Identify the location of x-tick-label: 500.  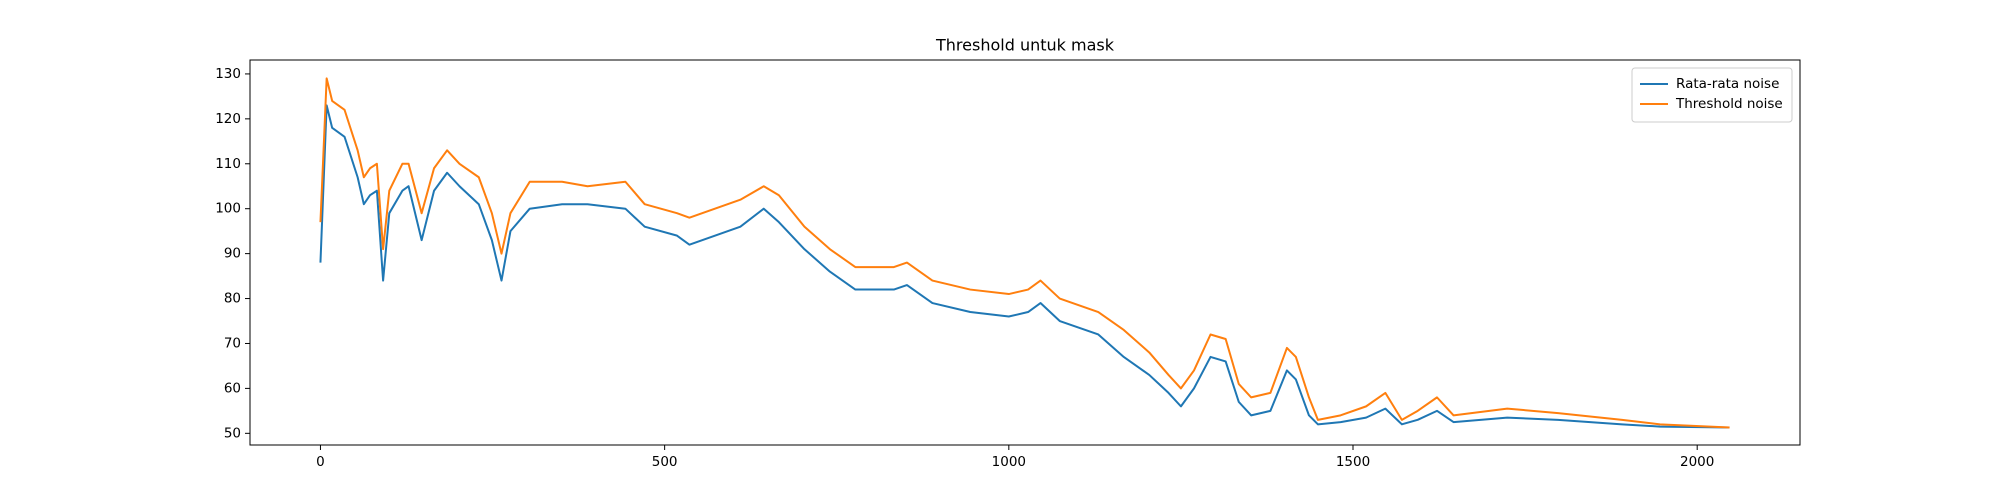
(665, 462).